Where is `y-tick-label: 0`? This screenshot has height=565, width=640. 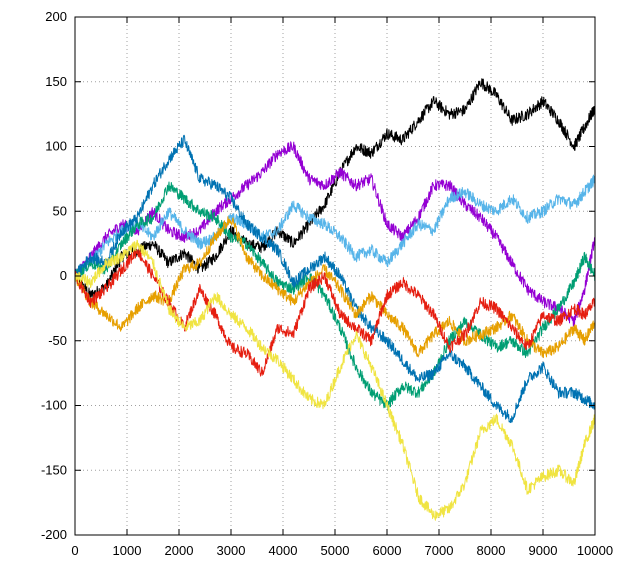 y-tick-label: 0 is located at coordinates (63, 275).